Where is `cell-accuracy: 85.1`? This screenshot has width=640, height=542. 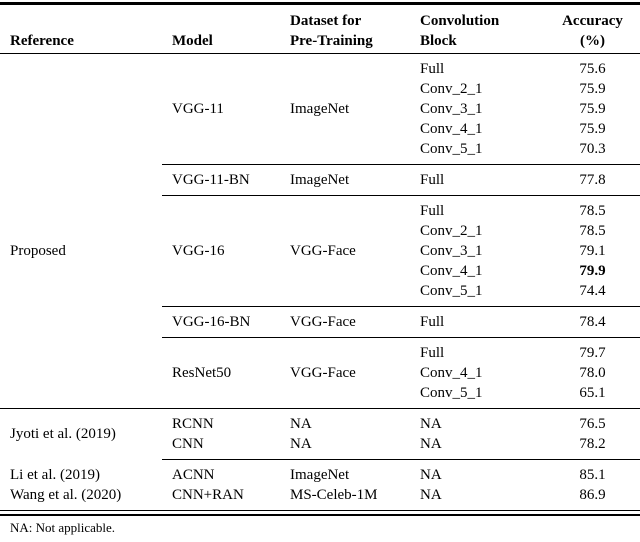
cell-accuracy: 85.1 is located at coordinates (592, 475).